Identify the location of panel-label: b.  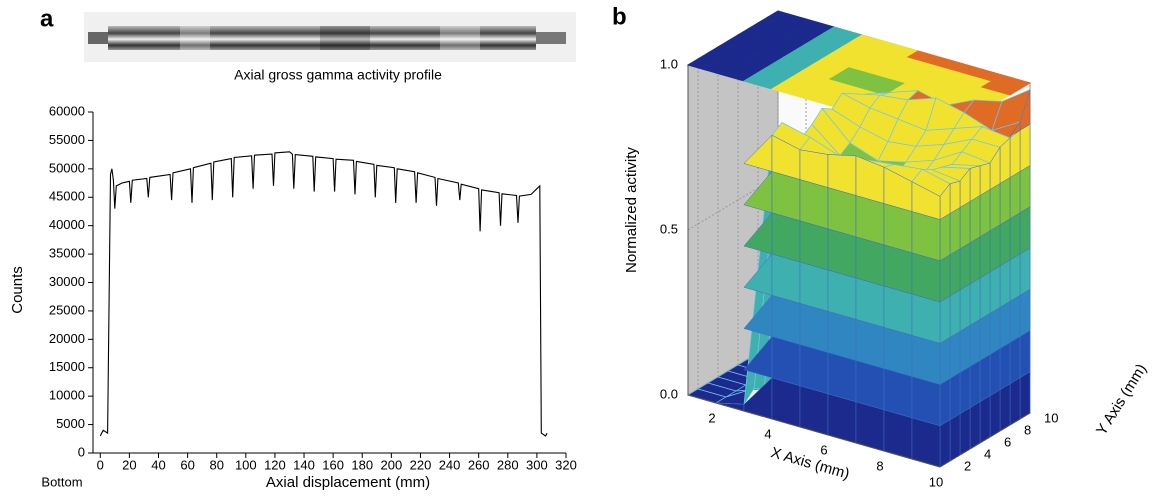
(619, 16).